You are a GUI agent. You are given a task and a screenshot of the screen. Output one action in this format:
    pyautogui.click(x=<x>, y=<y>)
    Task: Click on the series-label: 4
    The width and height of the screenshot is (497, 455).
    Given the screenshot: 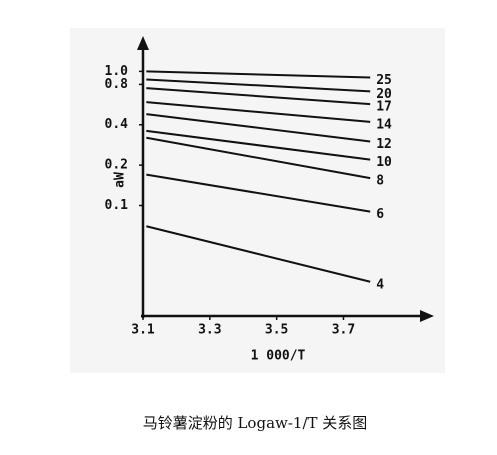 What is the action you would take?
    pyautogui.click(x=380, y=284)
    